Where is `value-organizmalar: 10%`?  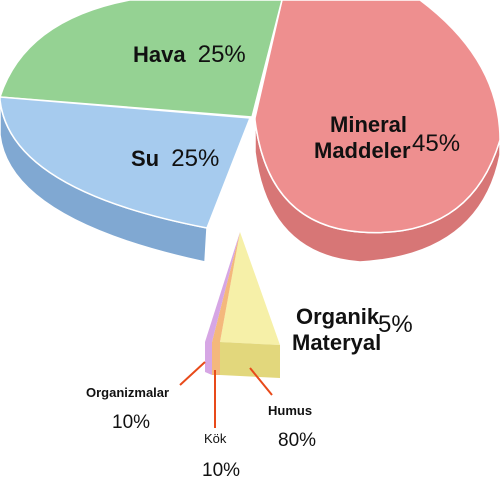
value-organizmalar: 10% is located at coordinates (131, 422).